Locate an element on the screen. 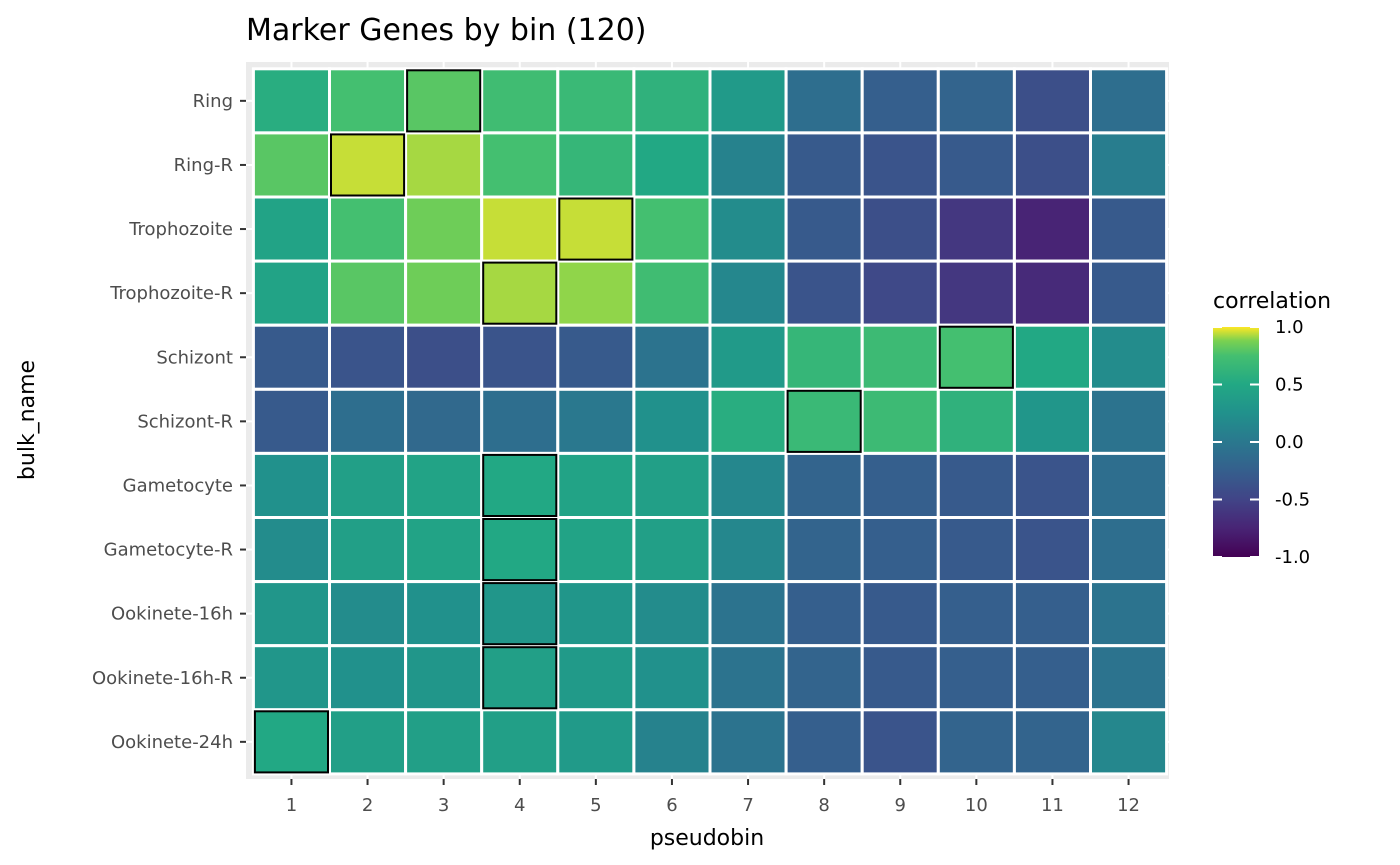 The image size is (1400, 865). x-axis-ticks: 1 2 3 4 5 6 7 8 9 10 11 12 is located at coordinates (713, 797).